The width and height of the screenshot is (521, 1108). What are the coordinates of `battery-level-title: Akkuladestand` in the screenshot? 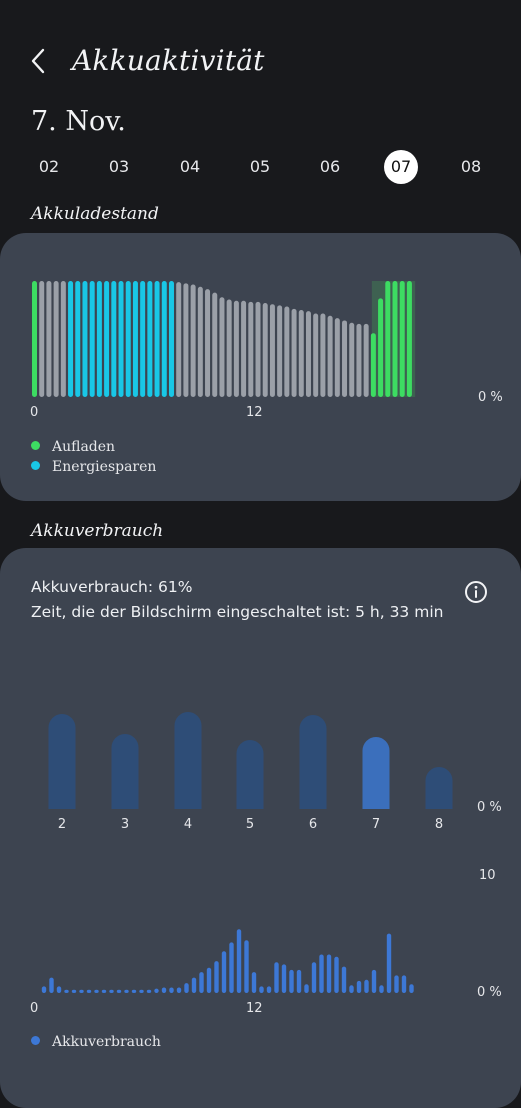 It's located at (95, 214).